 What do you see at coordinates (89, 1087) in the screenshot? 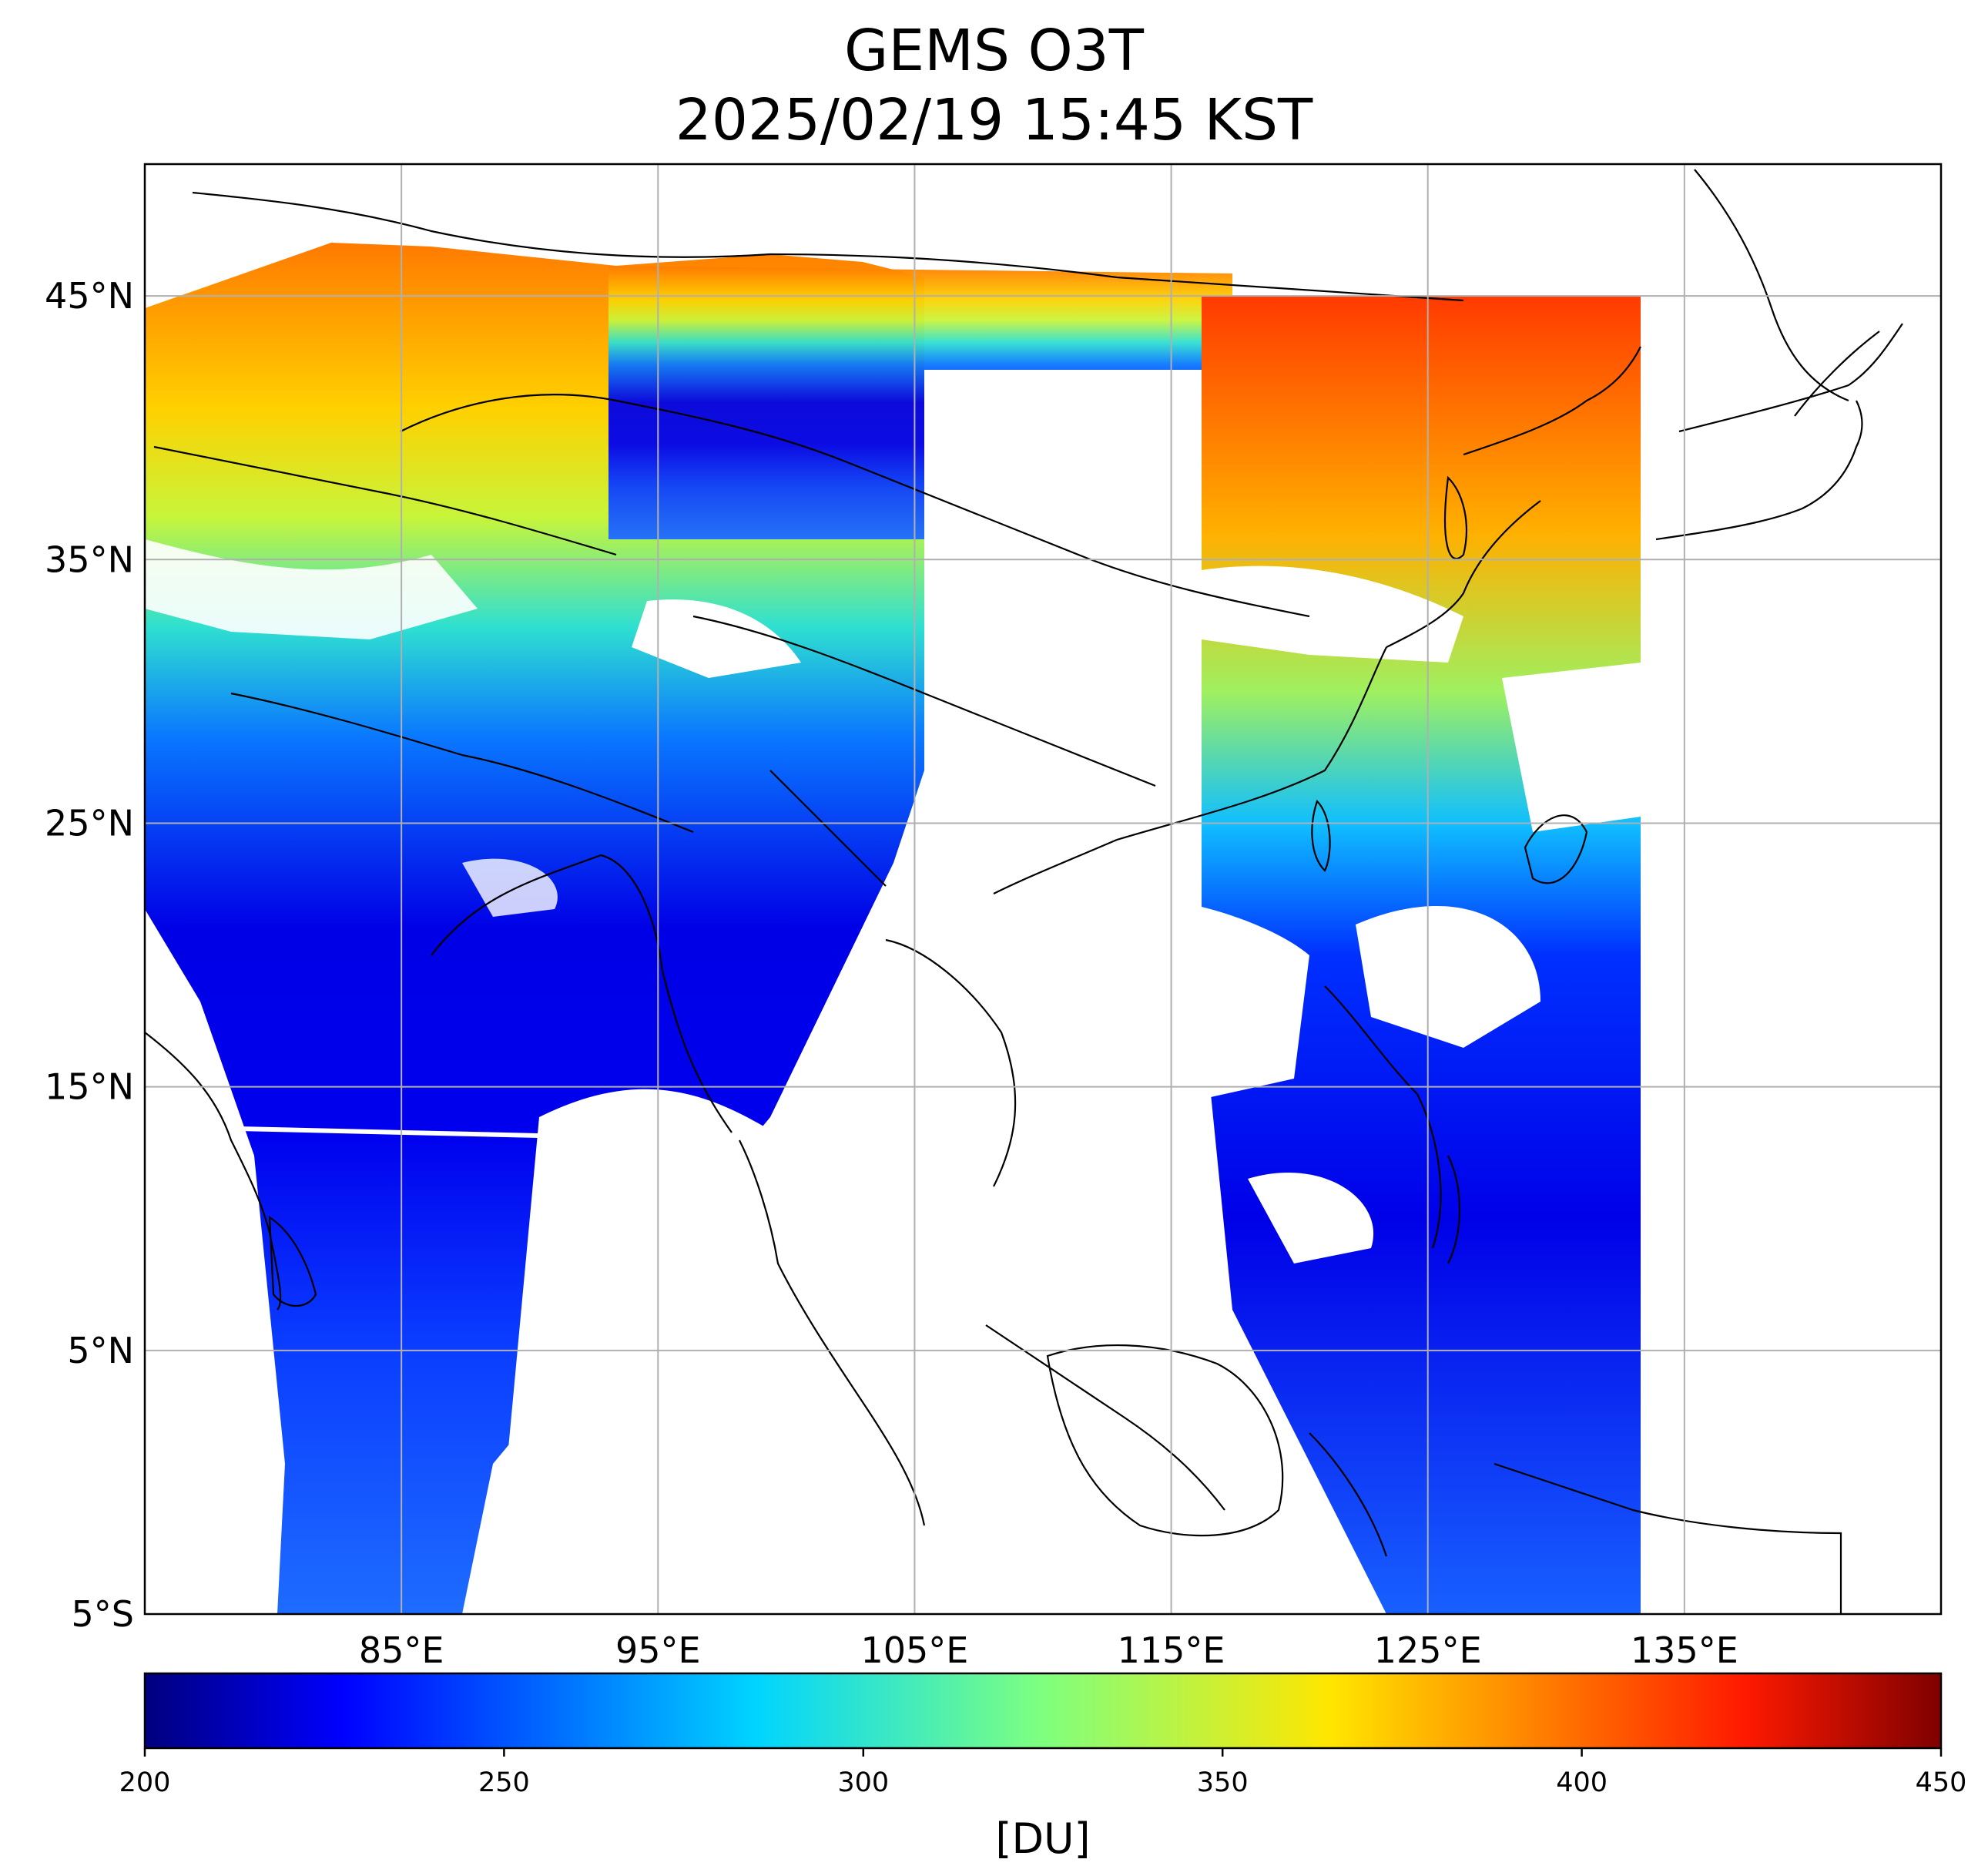
I see `lat-label: 15°N` at bounding box center [89, 1087].